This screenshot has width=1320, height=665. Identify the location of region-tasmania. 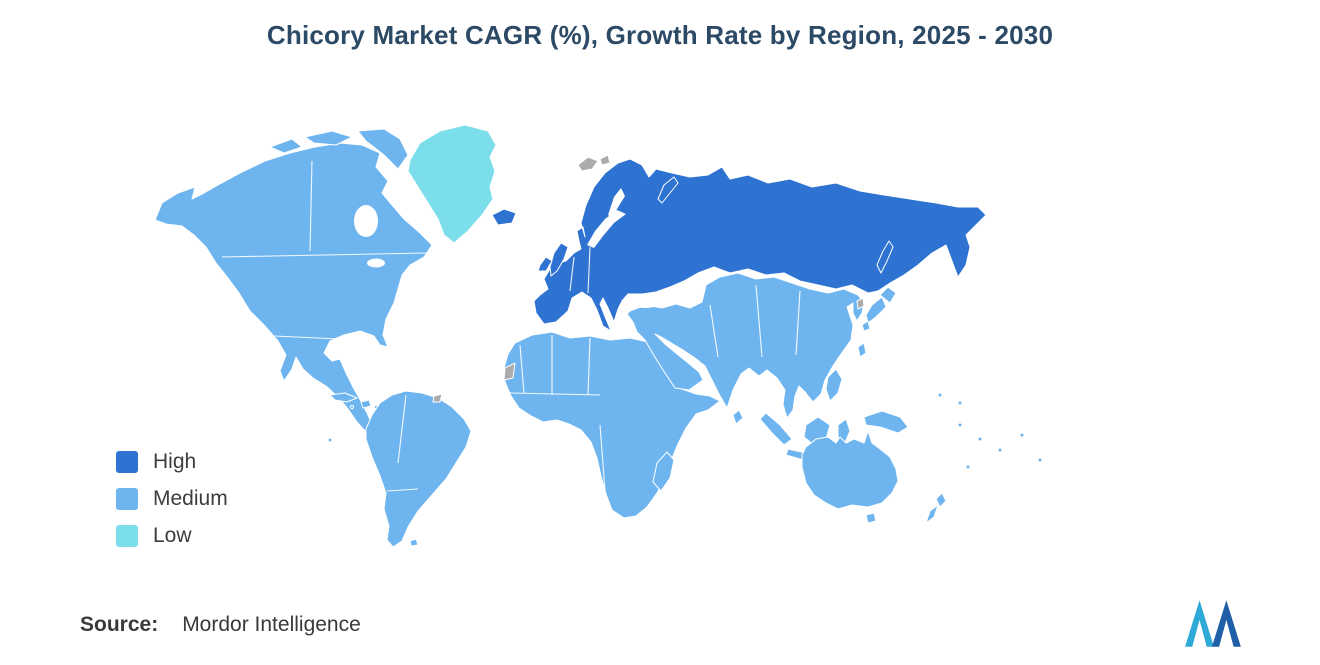
(871, 518).